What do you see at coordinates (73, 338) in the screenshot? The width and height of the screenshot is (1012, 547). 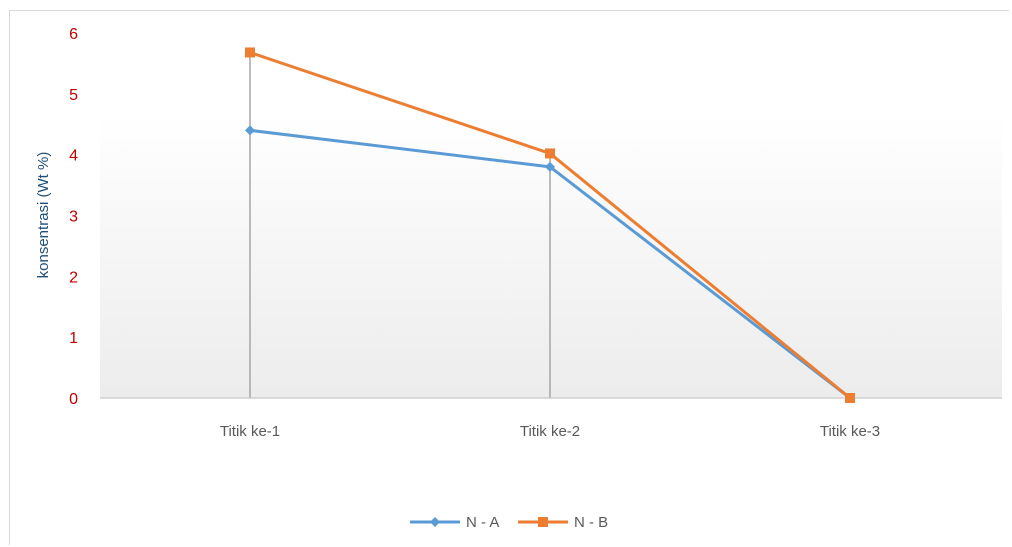 I see `y-tick-label: 1` at bounding box center [73, 338].